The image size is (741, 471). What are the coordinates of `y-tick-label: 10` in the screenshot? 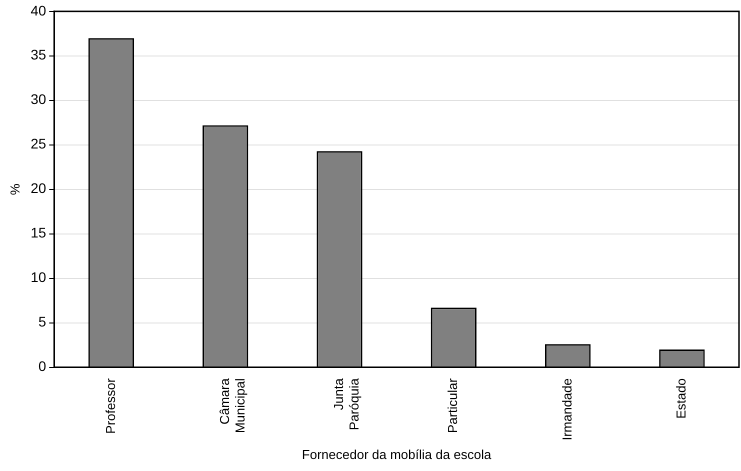 It's located at (38, 277).